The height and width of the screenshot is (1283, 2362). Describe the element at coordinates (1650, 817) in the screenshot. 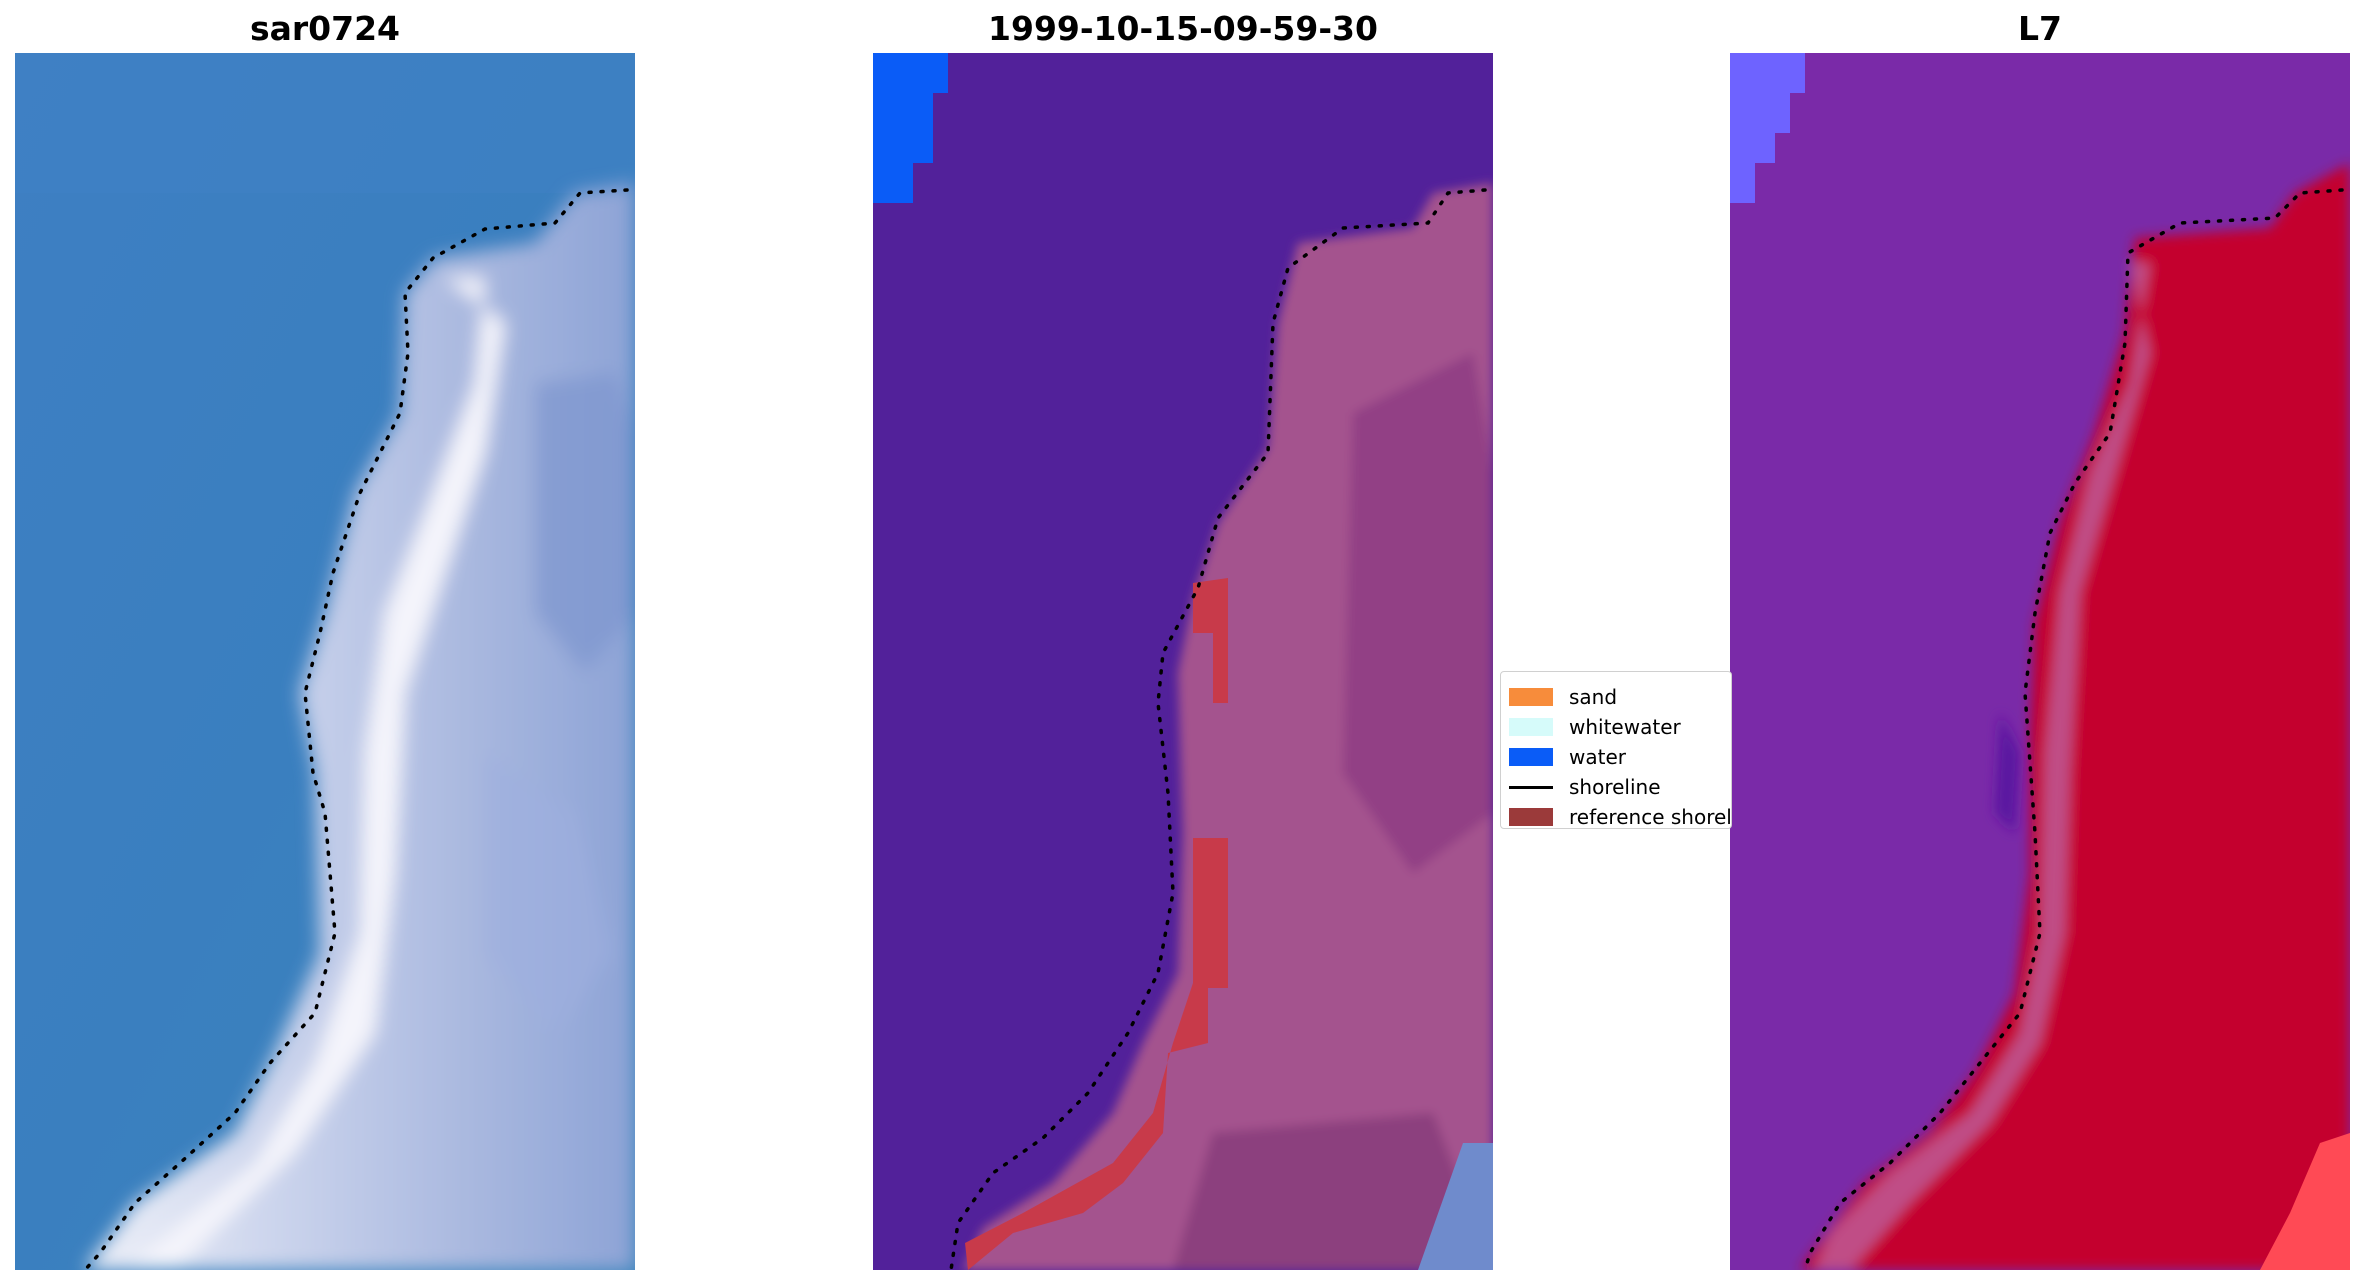

I see `legend-label: reference shoreline` at that location.